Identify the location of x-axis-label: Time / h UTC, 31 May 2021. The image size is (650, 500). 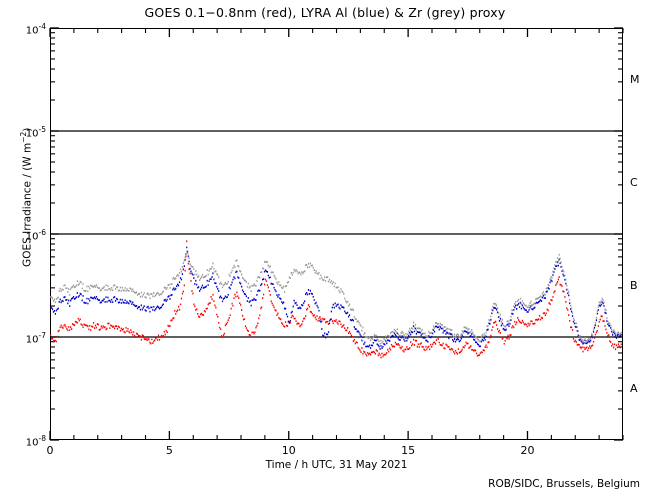
(336, 465).